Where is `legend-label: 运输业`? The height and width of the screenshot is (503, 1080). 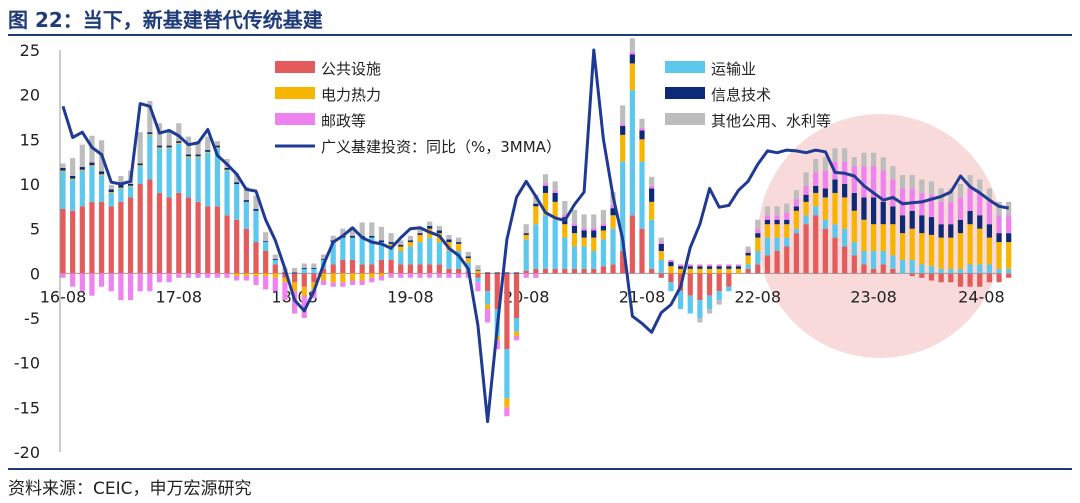
legend-label: 运输业 is located at coordinates (733, 69).